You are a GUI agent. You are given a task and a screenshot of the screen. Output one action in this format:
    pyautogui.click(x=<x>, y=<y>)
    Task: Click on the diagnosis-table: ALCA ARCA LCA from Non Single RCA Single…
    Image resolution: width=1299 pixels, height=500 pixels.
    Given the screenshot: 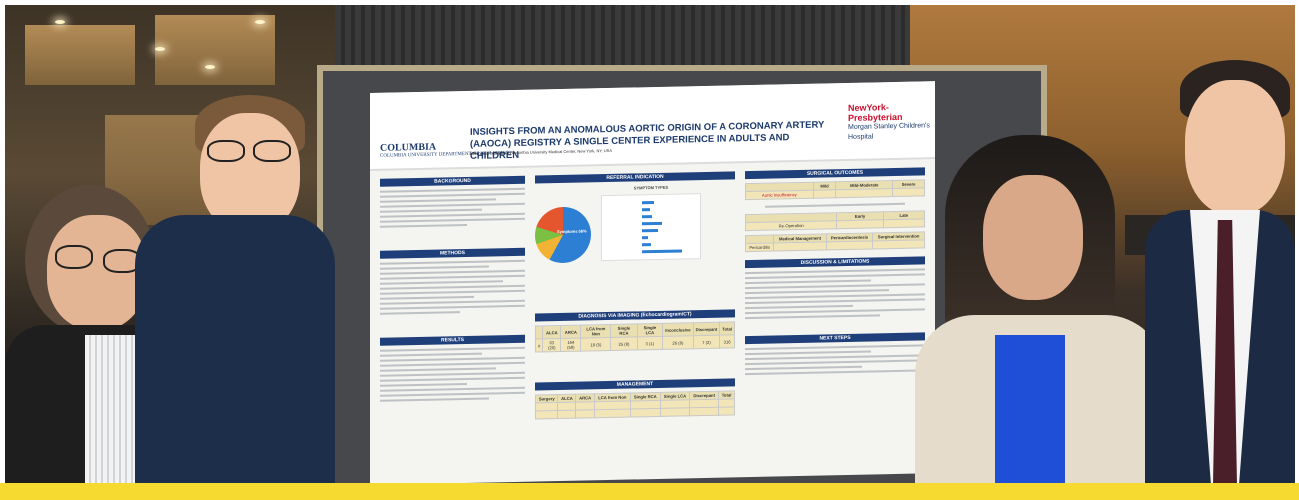 What is the action you would take?
    pyautogui.click(x=635, y=337)
    